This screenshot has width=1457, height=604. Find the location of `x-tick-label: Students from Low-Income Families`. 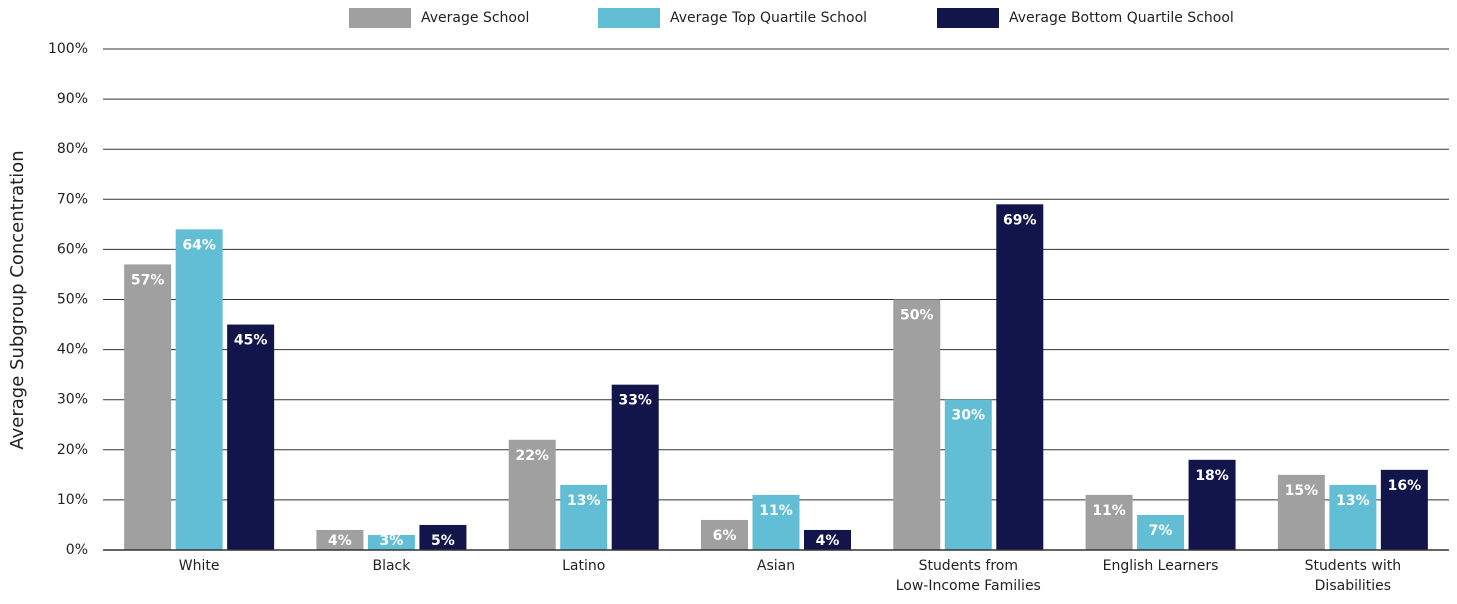

x-tick-label: Students from Low-Income Families is located at coordinates (968, 576).